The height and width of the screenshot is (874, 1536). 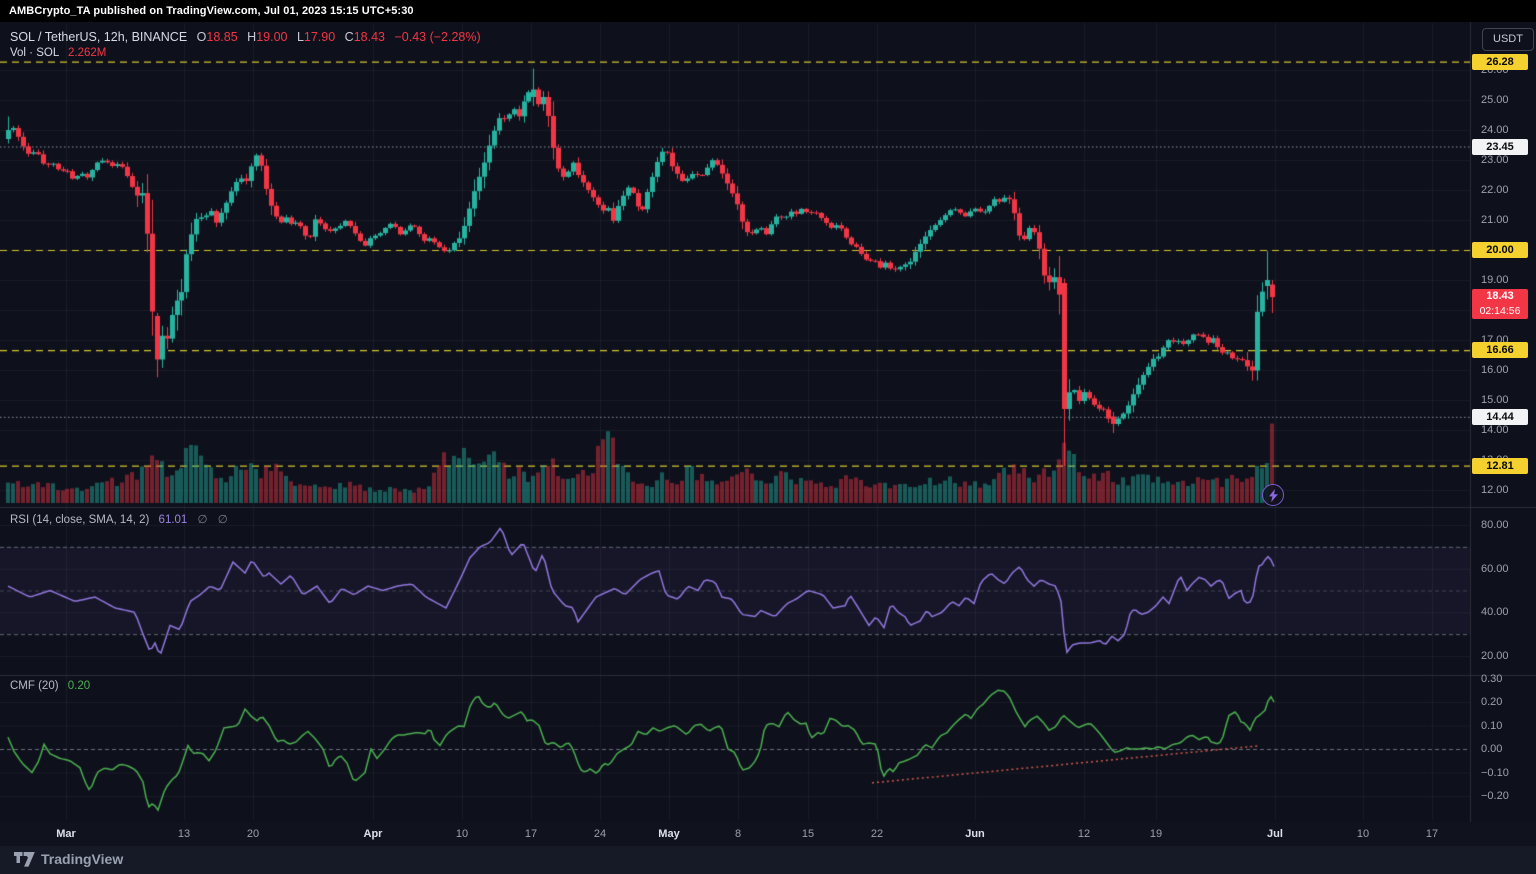 What do you see at coordinates (173, 520) in the screenshot?
I see `rsi-legend-value: 61.01` at bounding box center [173, 520].